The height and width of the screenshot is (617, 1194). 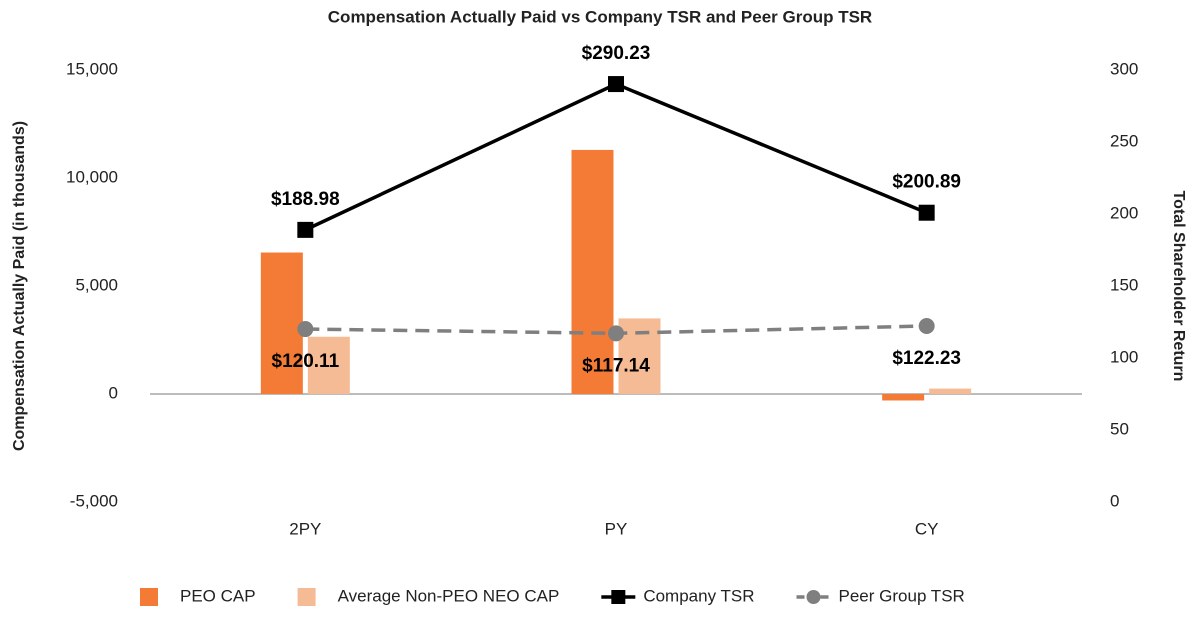 I want to click on data-label: $122.23, so click(x=926, y=358).